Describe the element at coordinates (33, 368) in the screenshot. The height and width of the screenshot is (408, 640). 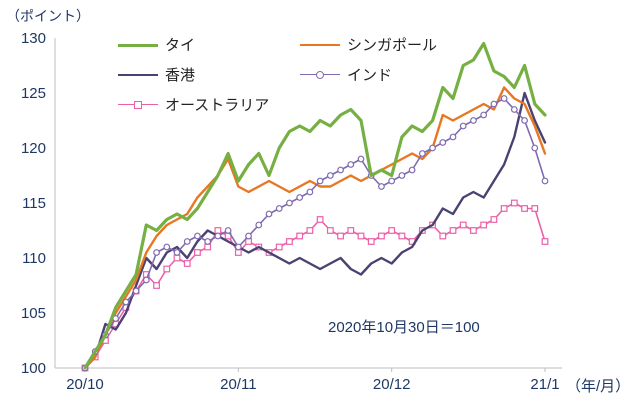
I see `y-tick-label: 100` at that location.